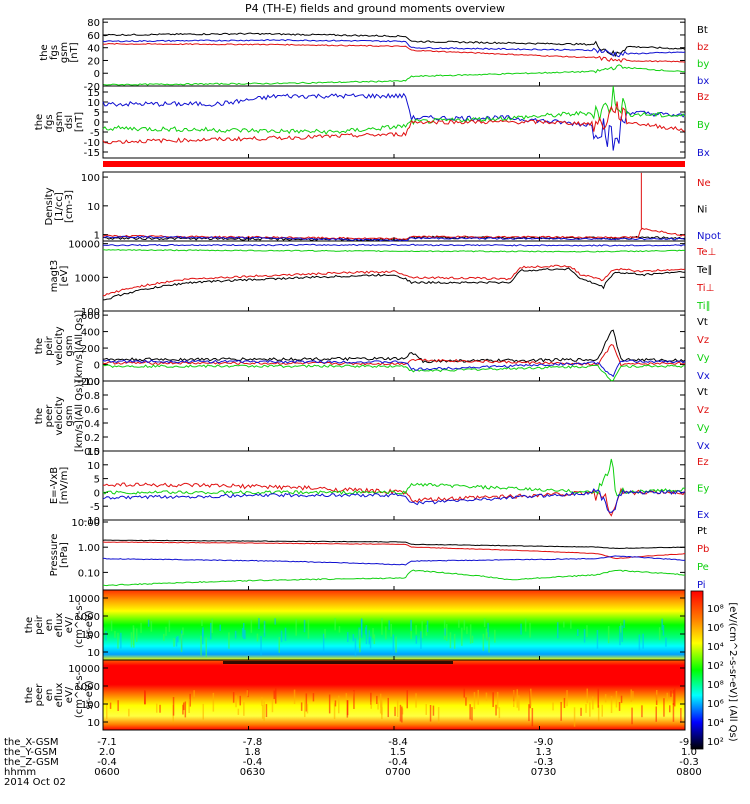 The width and height of the screenshot is (750, 804). I want to click on y-axis-label: [nT], so click(74, 52).